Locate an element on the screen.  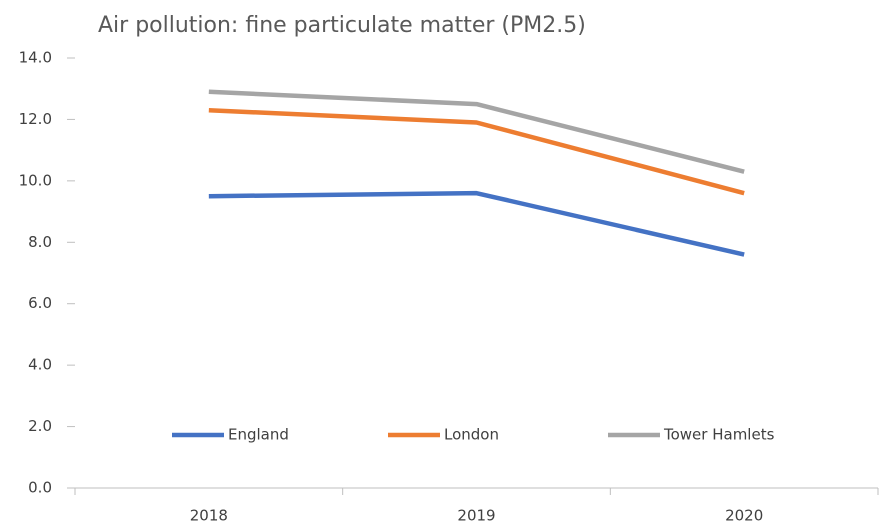
x-tick-label: 2019 is located at coordinates (476, 516).